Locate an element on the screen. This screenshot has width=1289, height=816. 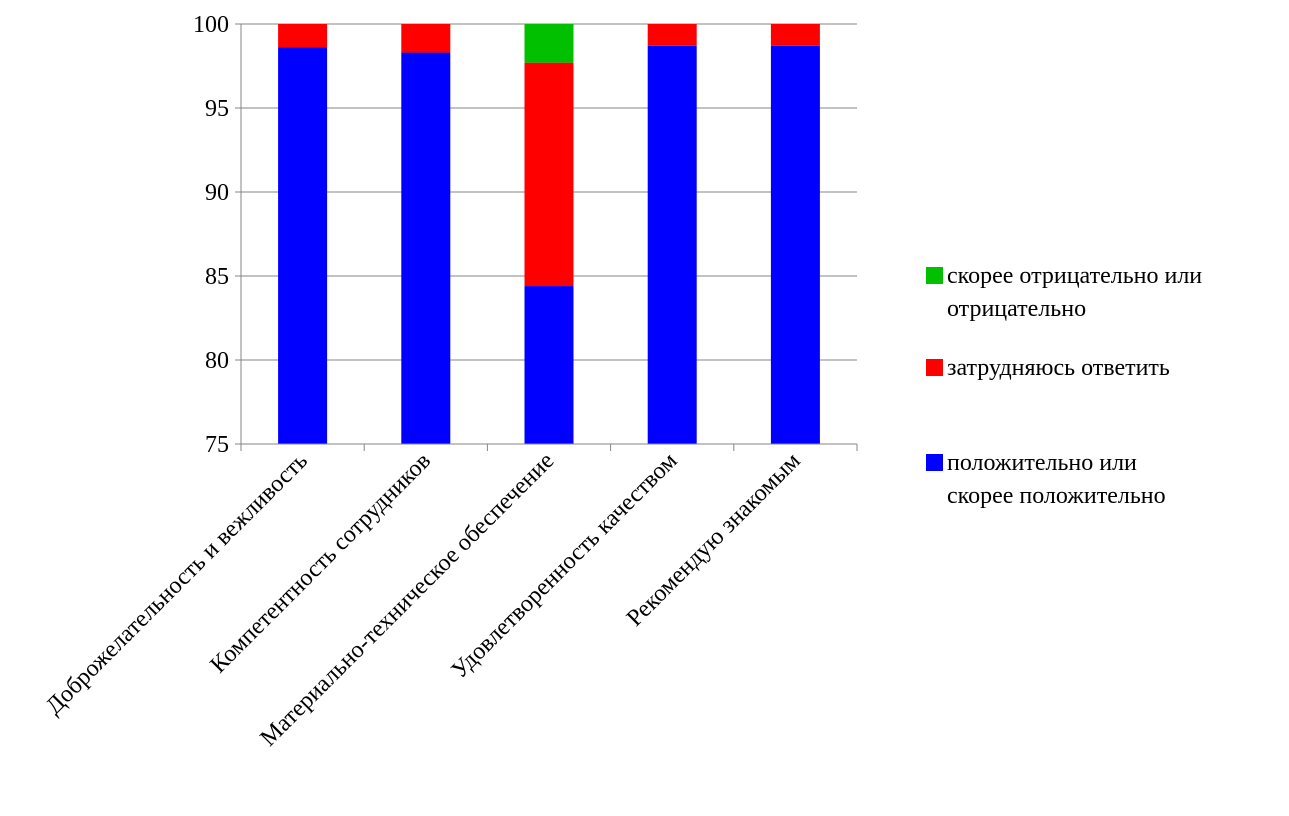
y-tick-label: 75 is located at coordinates (217, 445).